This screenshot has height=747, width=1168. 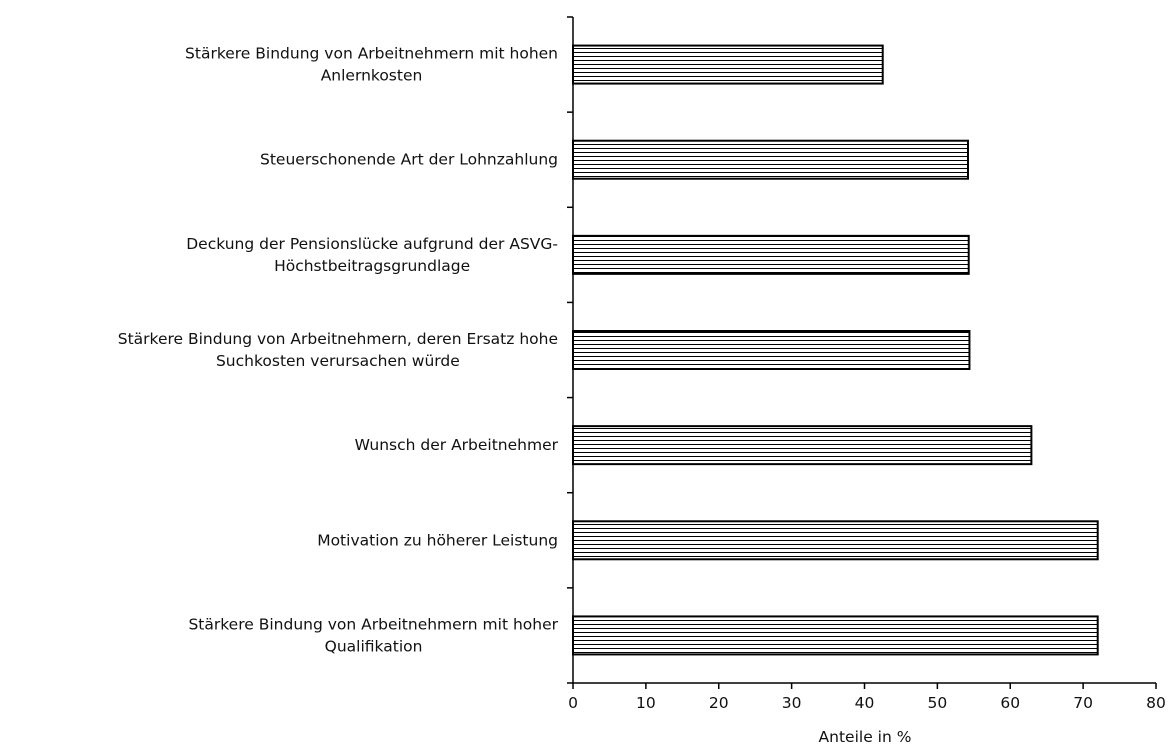 I want to click on x-tick-label: 10, so click(x=646, y=703).